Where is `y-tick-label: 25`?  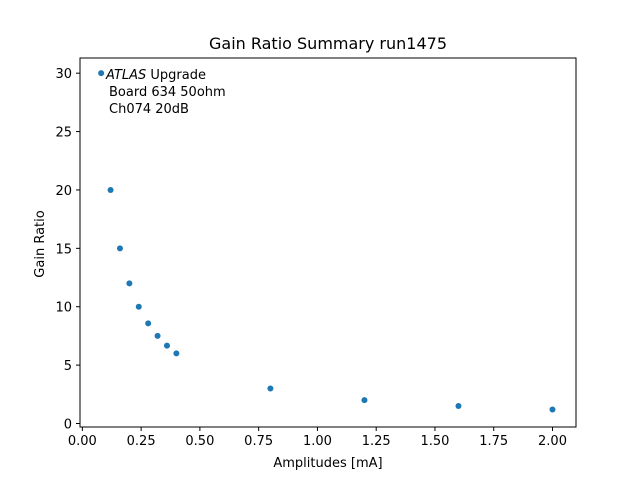
y-tick-label: 25 is located at coordinates (63, 133).